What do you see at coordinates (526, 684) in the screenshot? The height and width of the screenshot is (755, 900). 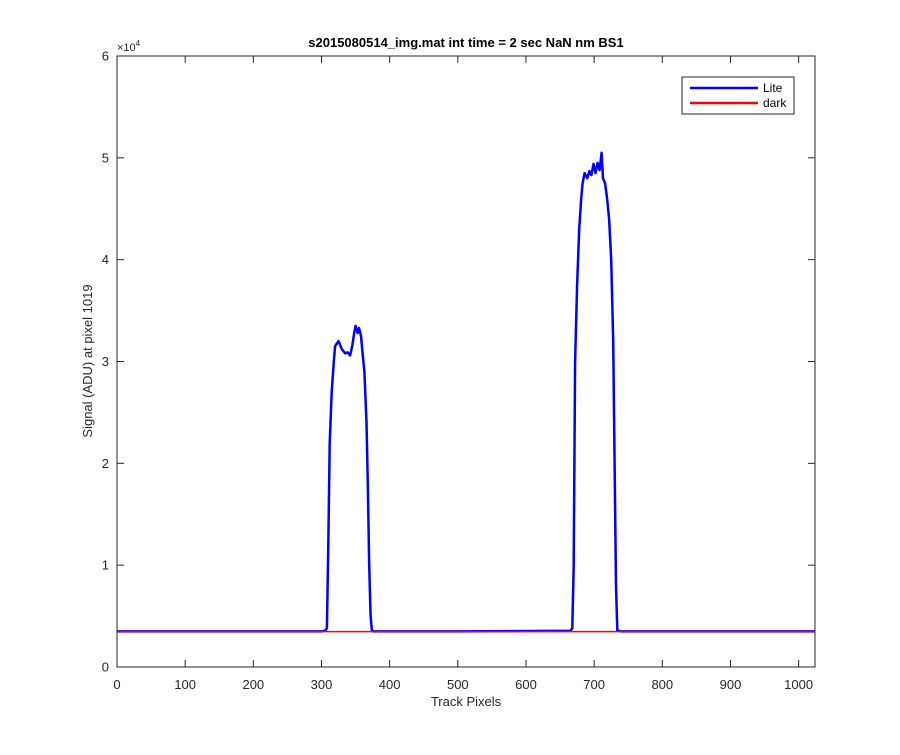 I see `x-tick-label: 600` at bounding box center [526, 684].